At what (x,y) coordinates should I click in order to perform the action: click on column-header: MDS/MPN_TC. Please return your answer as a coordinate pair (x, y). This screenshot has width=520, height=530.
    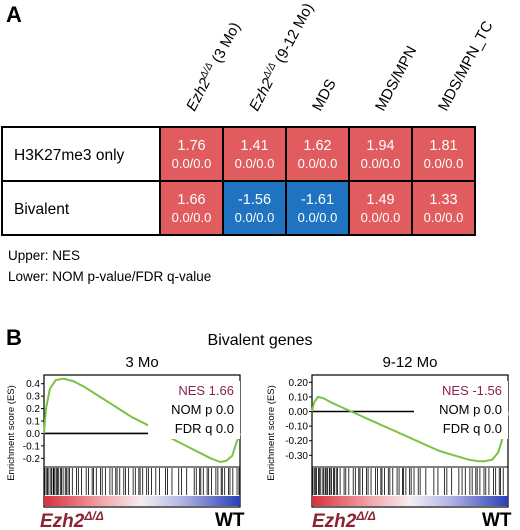
    Looking at the image, I should click on (466, 66).